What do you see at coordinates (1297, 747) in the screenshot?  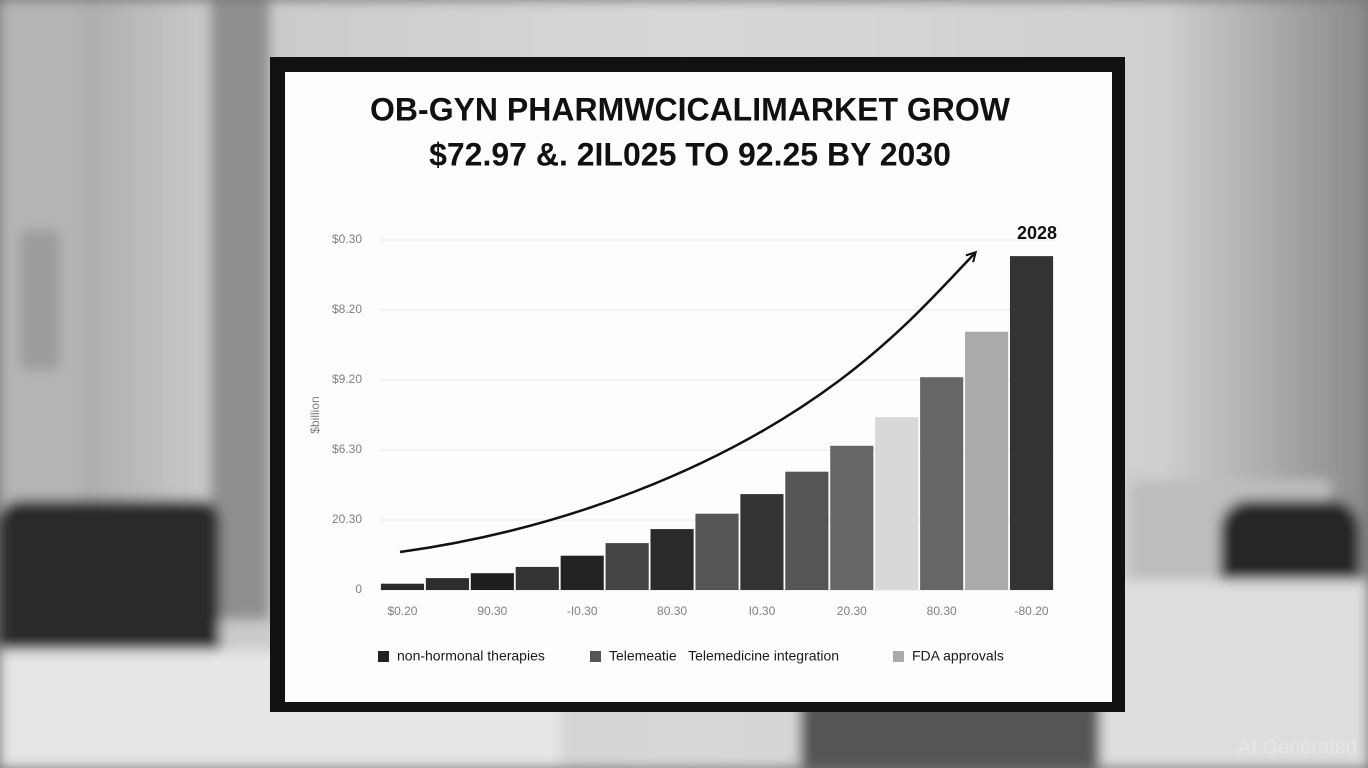 I see `watermark: AI Generated` at bounding box center [1297, 747].